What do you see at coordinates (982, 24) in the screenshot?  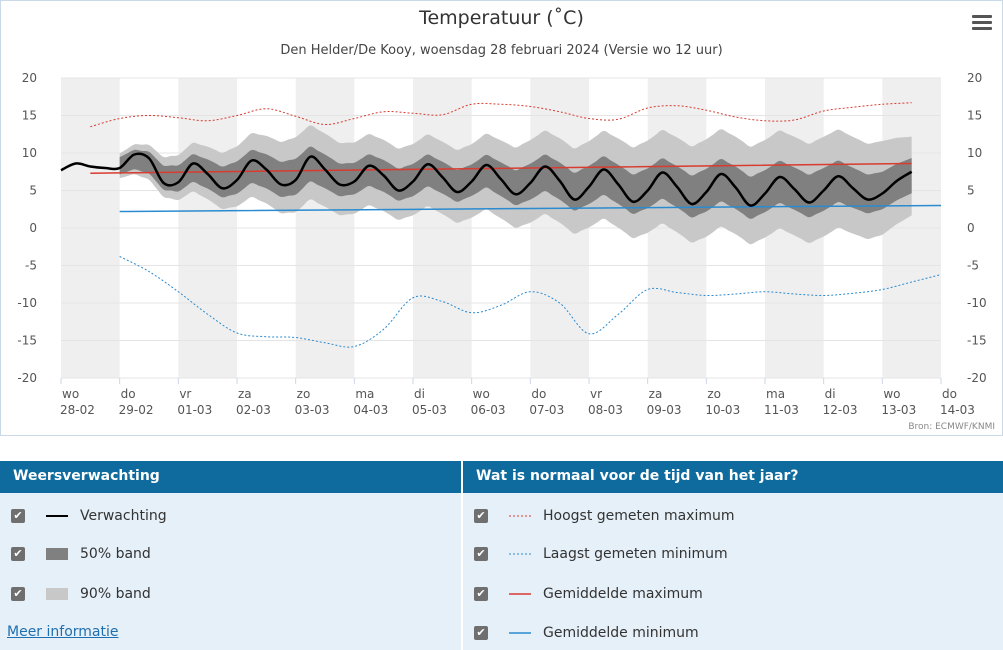 I see `hamburger-menu-icon` at bounding box center [982, 24].